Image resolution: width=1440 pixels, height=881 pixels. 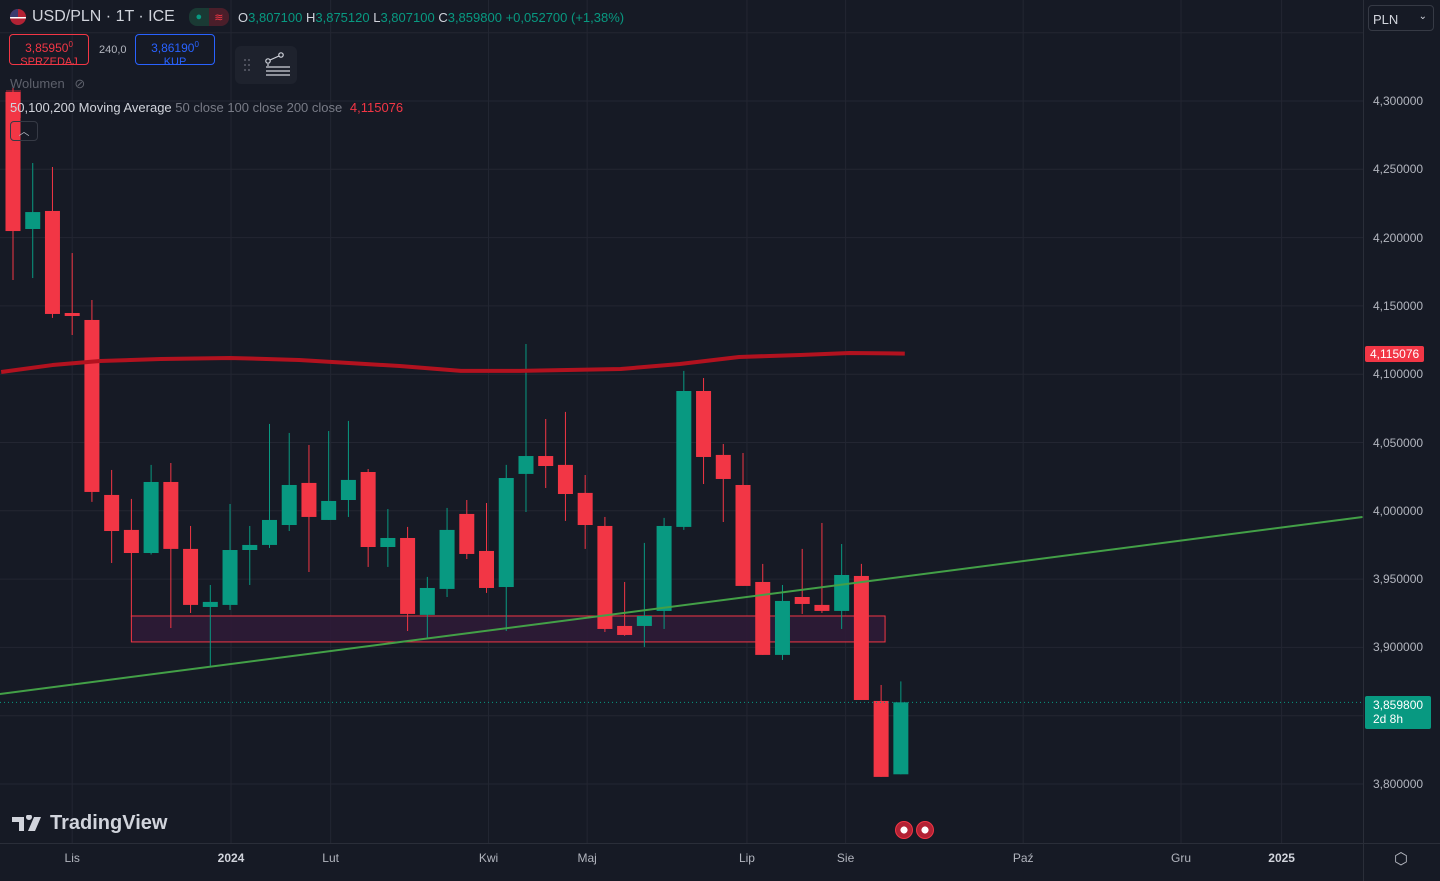 I want to click on time-axis-label: Lip, so click(x=746, y=858).